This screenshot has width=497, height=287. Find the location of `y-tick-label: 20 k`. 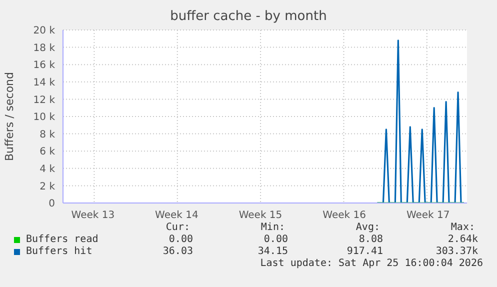

y-tick-label: 20 k is located at coordinates (44, 31).